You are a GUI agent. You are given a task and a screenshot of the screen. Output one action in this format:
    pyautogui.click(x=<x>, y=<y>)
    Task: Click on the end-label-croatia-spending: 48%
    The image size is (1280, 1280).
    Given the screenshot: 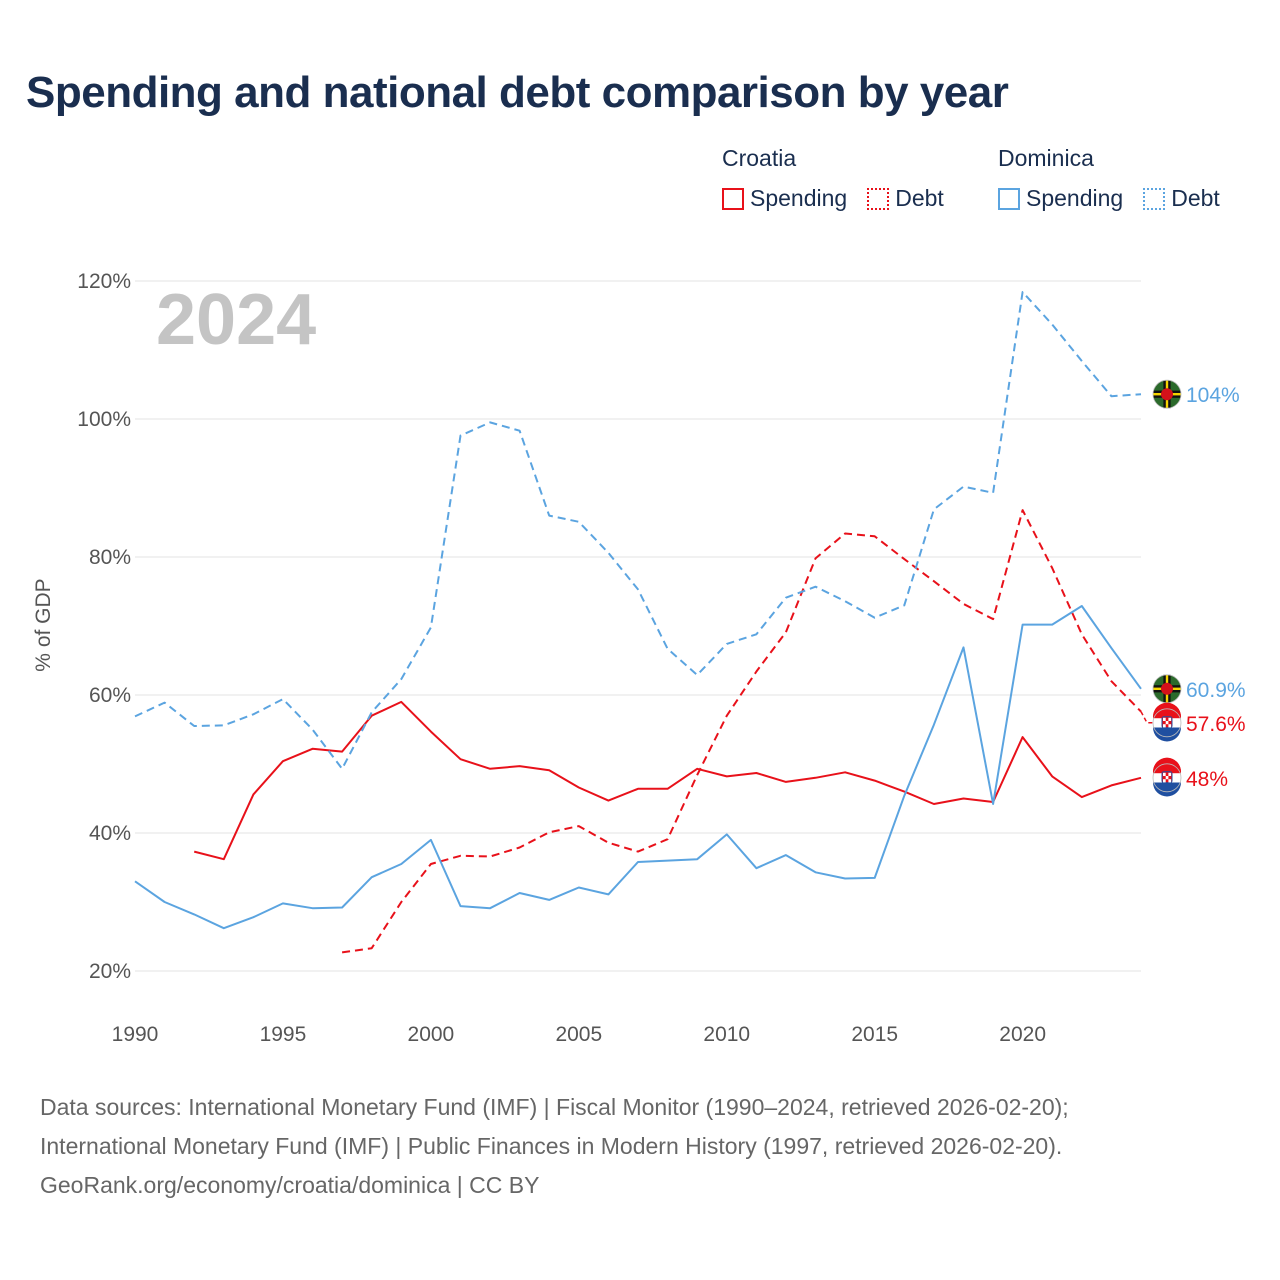 What is the action you would take?
    pyautogui.click(x=1207, y=779)
    